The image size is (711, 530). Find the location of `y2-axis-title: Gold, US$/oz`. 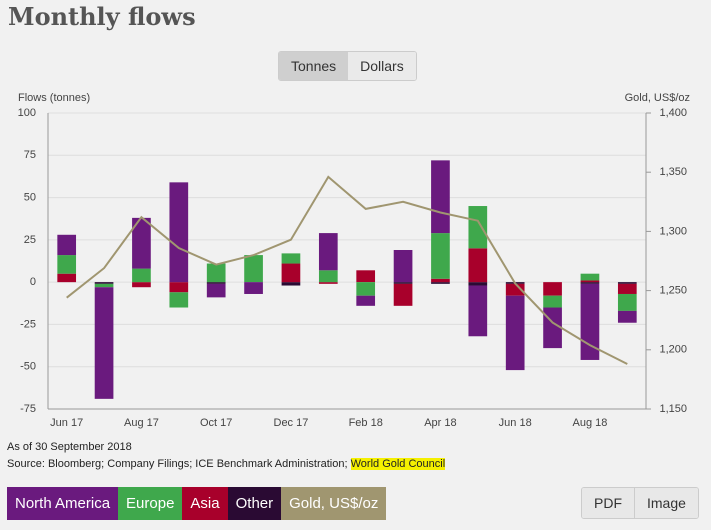

y2-axis-title: Gold, US$/oz is located at coordinates (657, 98).